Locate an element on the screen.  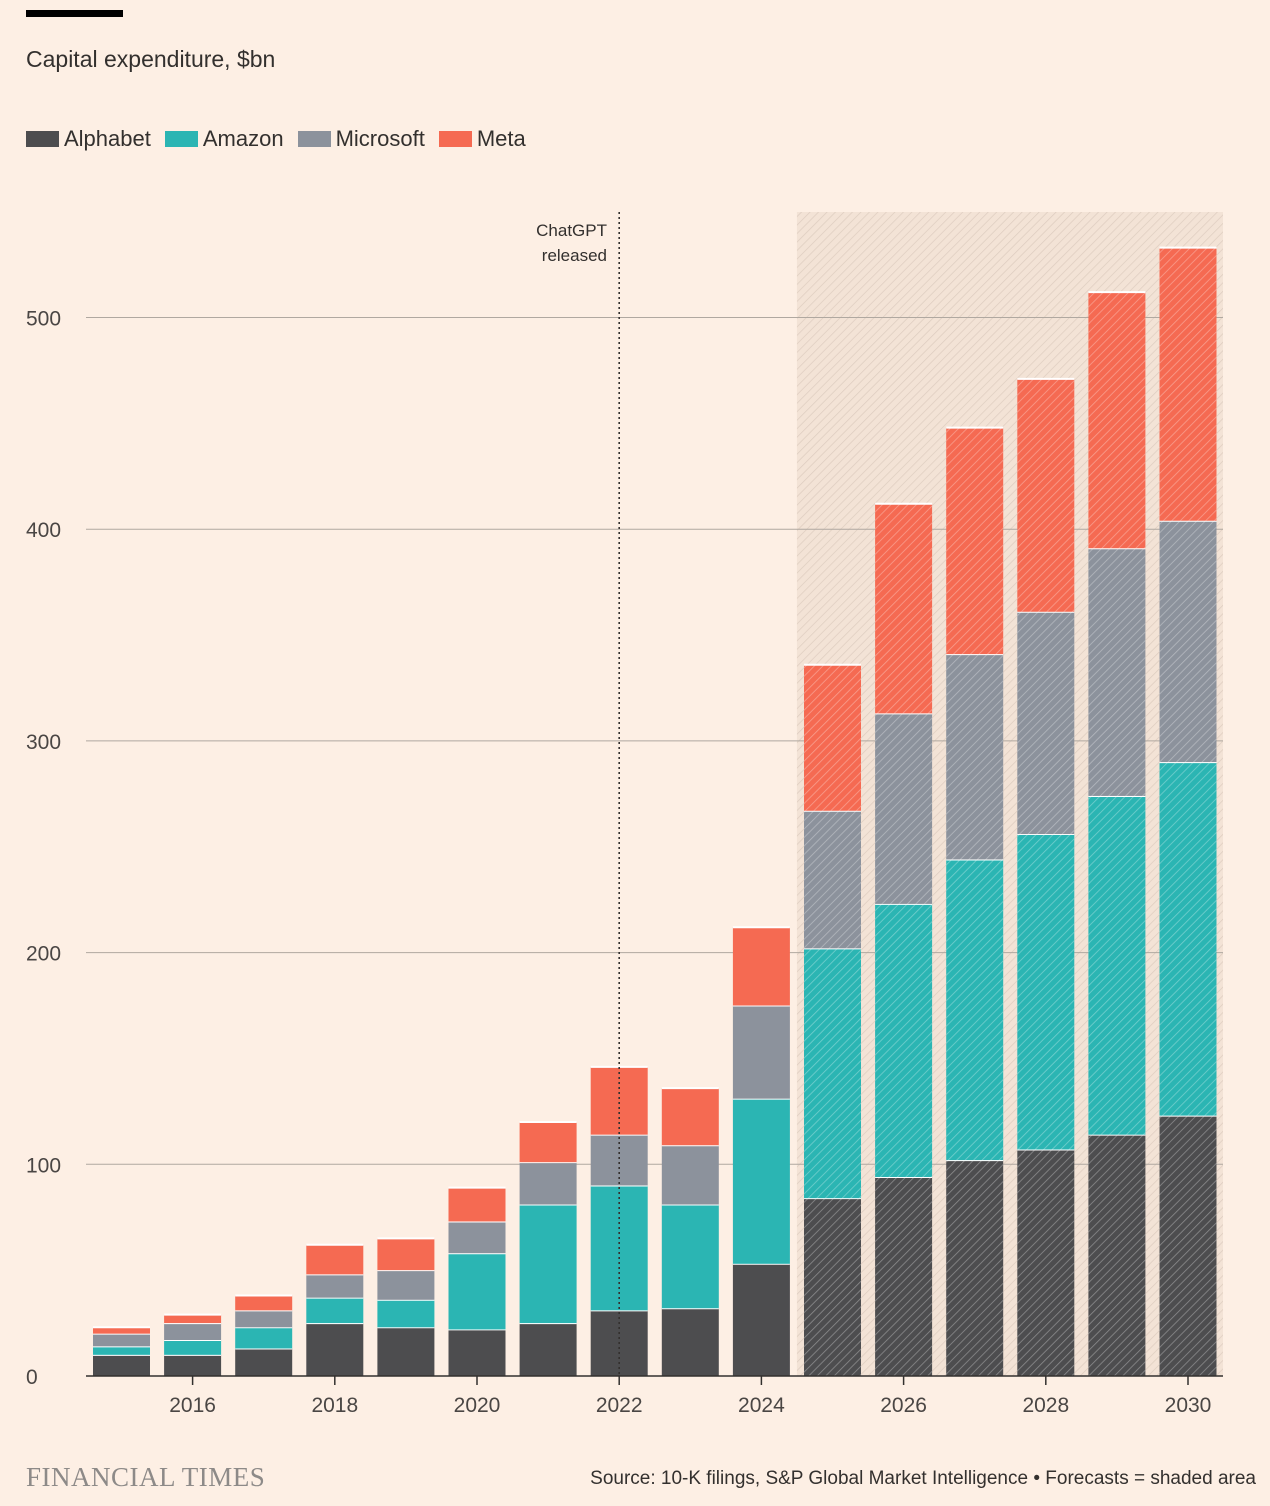
x-tick-label: 2030 is located at coordinates (1188, 1405).